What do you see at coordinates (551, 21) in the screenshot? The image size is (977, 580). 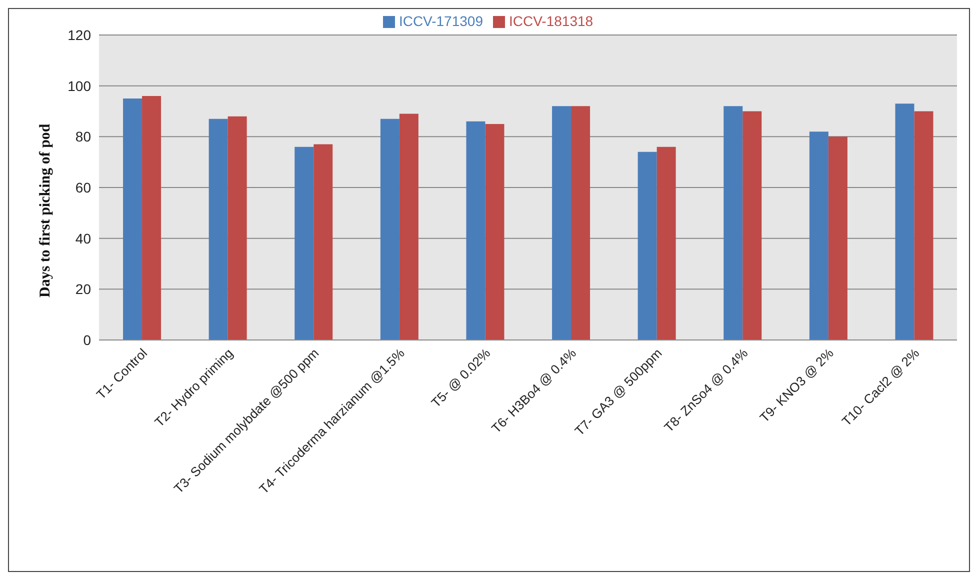 I see `legend-label: ICCV-181318` at bounding box center [551, 21].